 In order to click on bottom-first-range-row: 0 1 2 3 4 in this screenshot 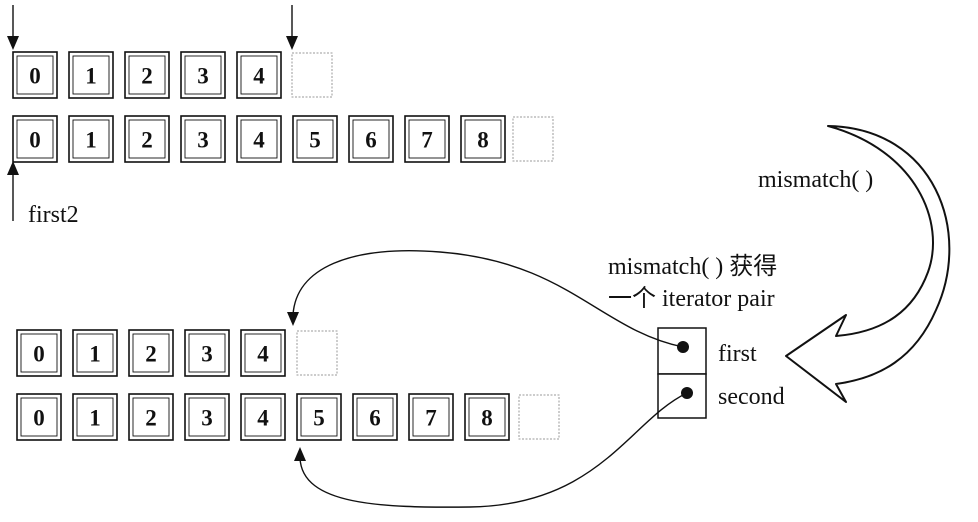, I will do `click(177, 353)`.